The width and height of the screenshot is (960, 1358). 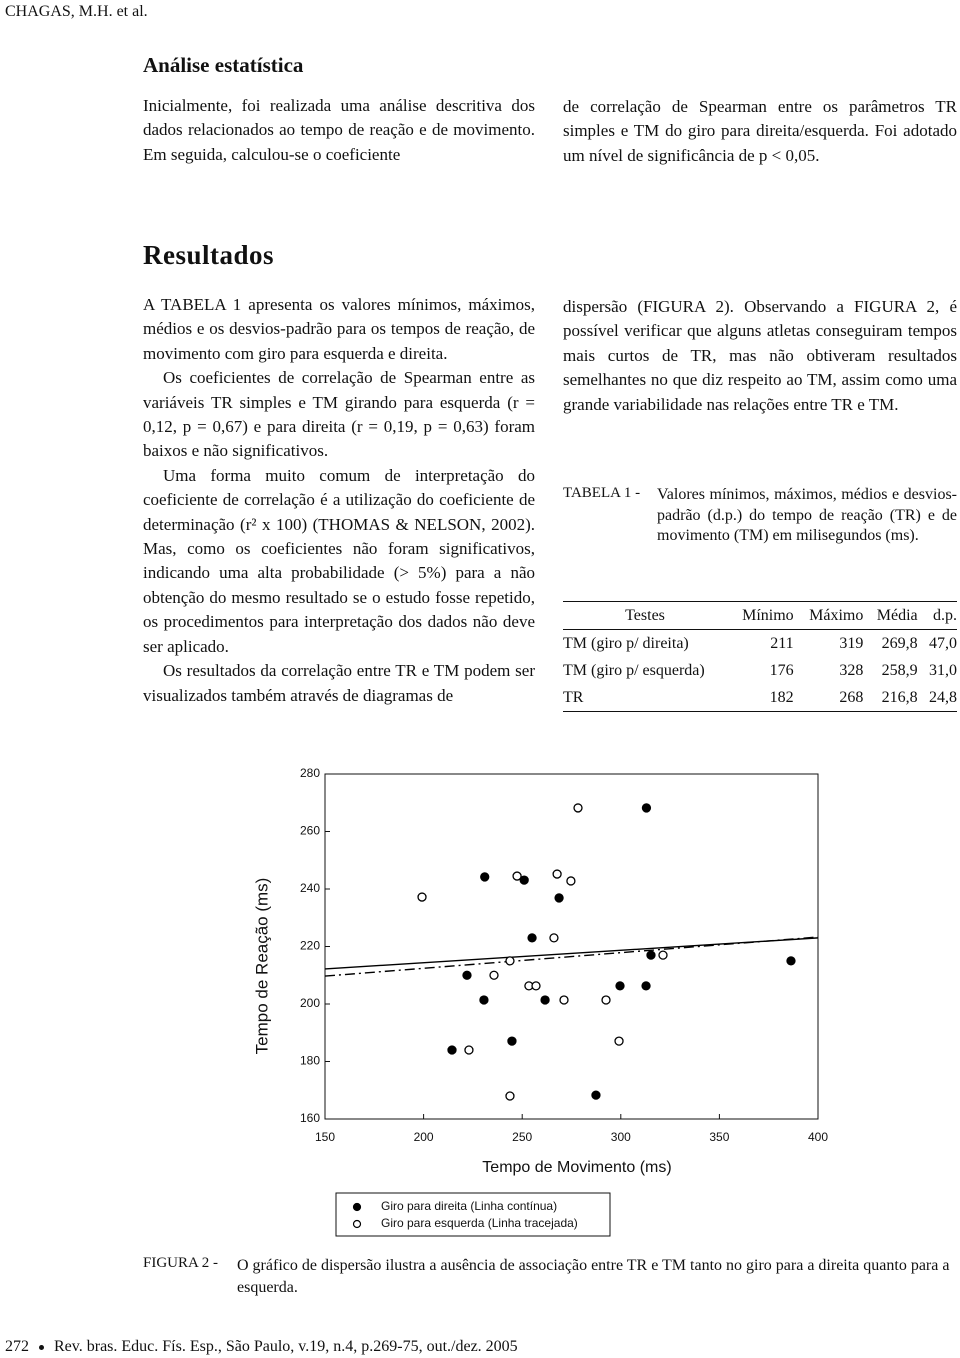 I want to click on column-header: Mínimo, so click(x=768, y=615).